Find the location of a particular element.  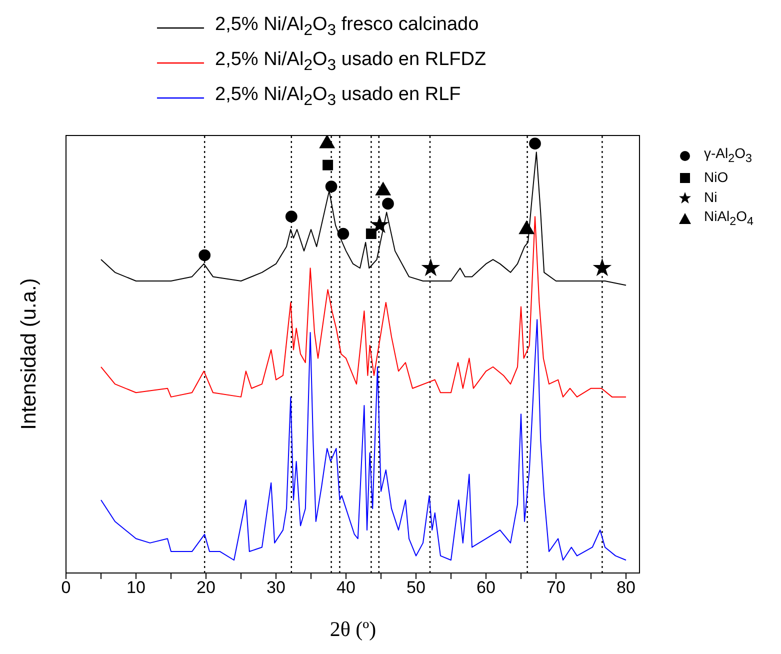

x-tick-label: 50 is located at coordinates (416, 588).